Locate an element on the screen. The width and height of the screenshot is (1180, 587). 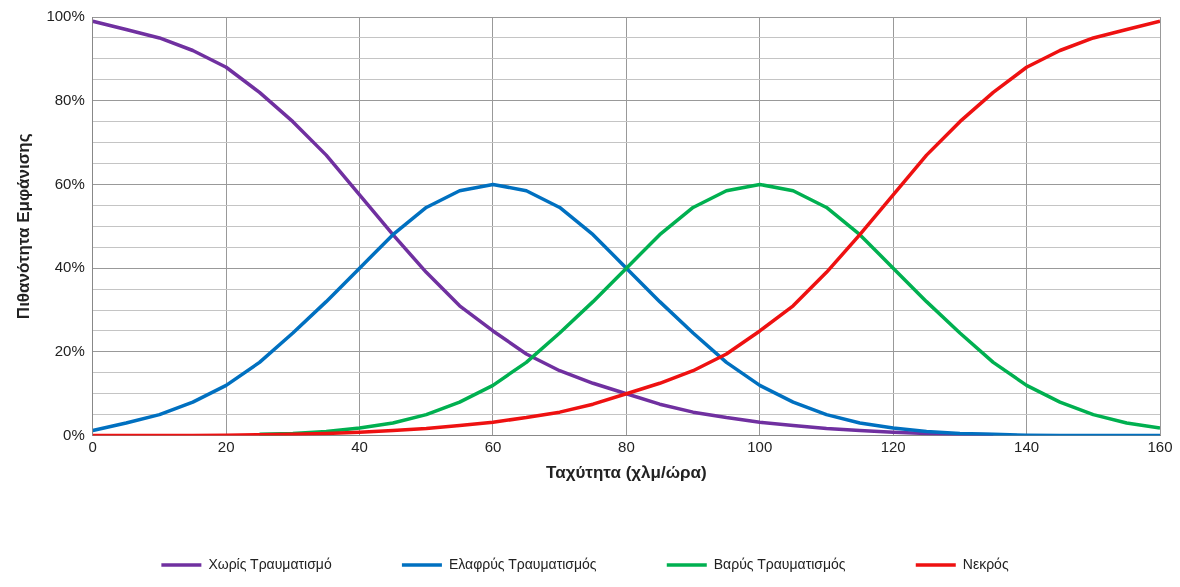
y-axis-title: Πιθανότητα Εμφάνισης is located at coordinates (23, 226).